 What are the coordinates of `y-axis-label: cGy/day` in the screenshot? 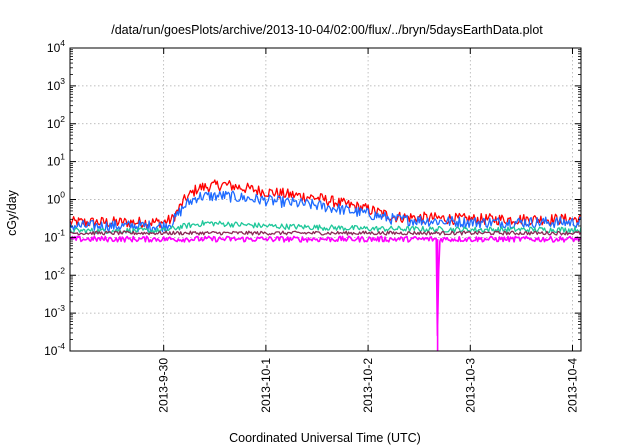 It's located at (12, 212).